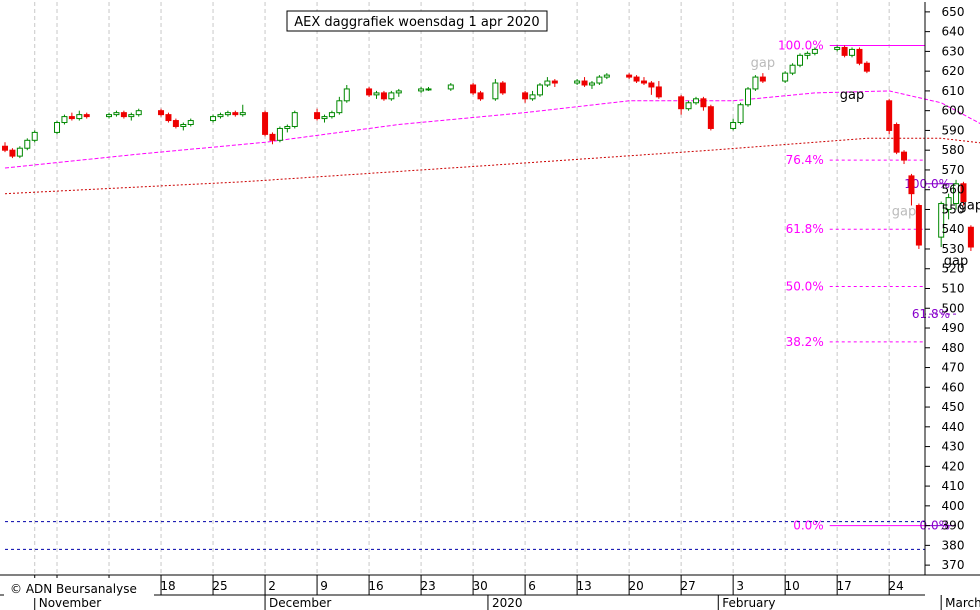 The image size is (980, 610). I want to click on x-tick-label: 6, so click(532, 586).